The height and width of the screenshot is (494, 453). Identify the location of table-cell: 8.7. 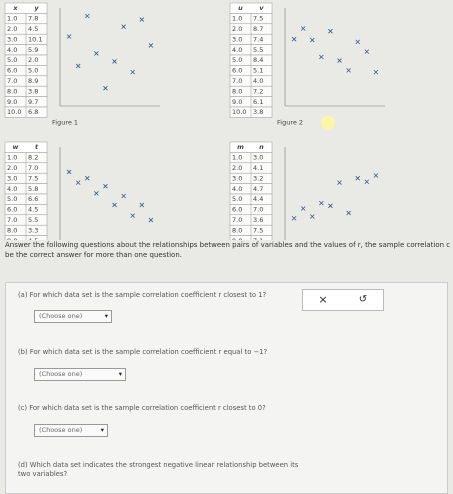
(258, 29).